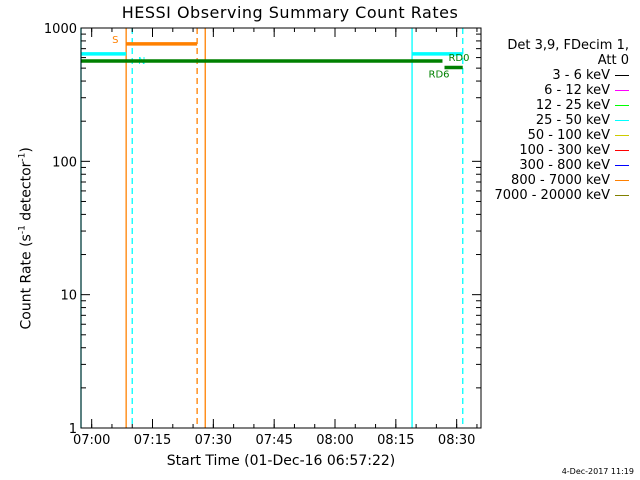 This screenshot has height=480, width=640. What do you see at coordinates (456, 440) in the screenshot?
I see `x-tick-label: 08:30` at bounding box center [456, 440].